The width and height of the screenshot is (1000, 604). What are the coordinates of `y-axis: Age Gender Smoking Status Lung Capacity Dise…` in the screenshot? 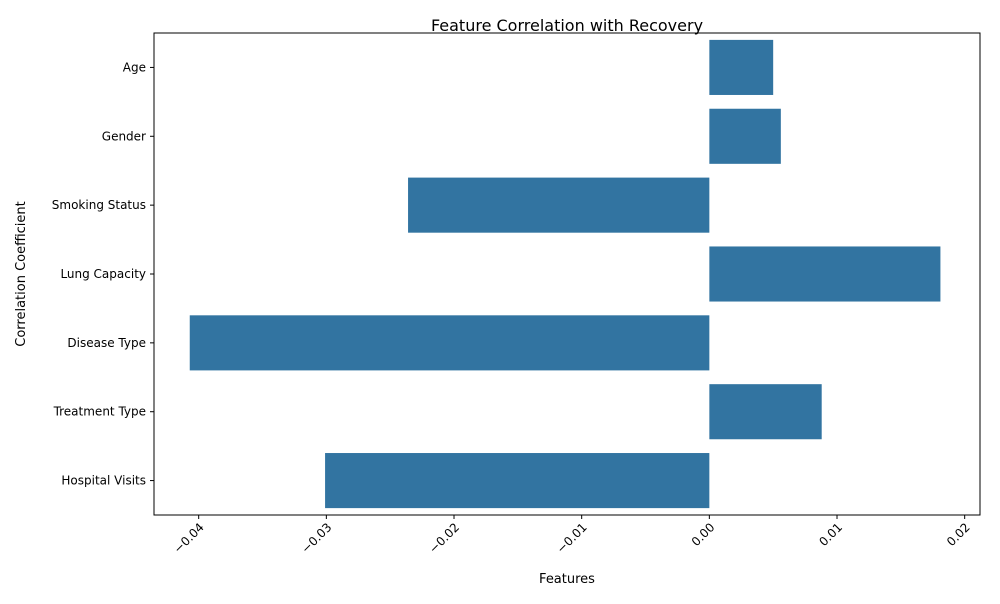 It's located at (103, 274).